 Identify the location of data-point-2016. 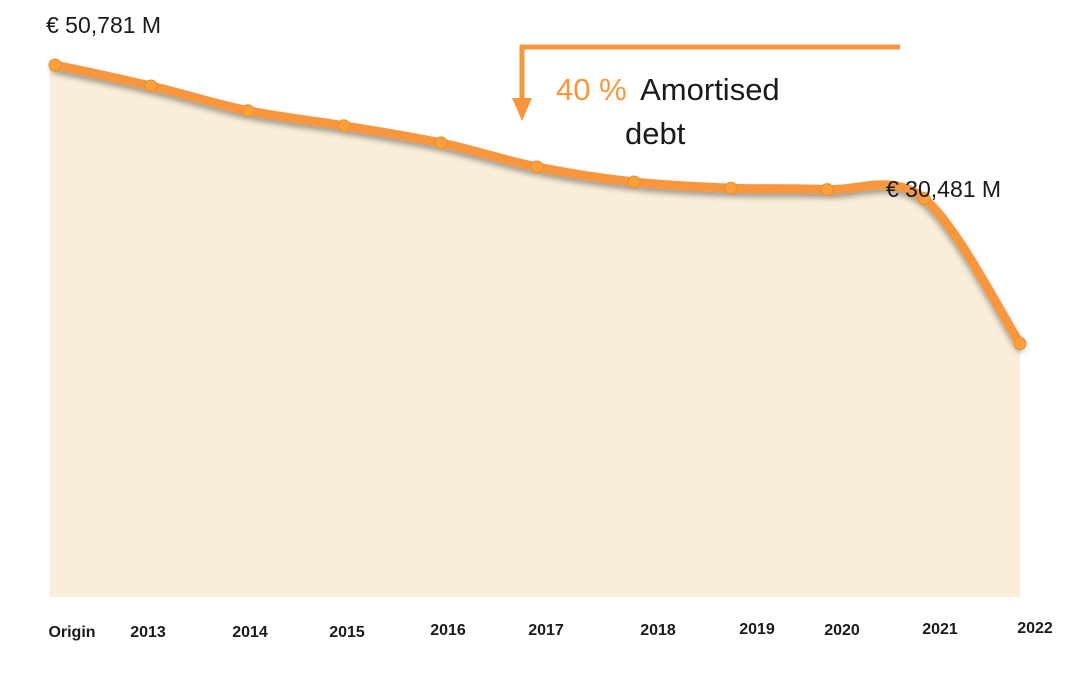
(441, 143).